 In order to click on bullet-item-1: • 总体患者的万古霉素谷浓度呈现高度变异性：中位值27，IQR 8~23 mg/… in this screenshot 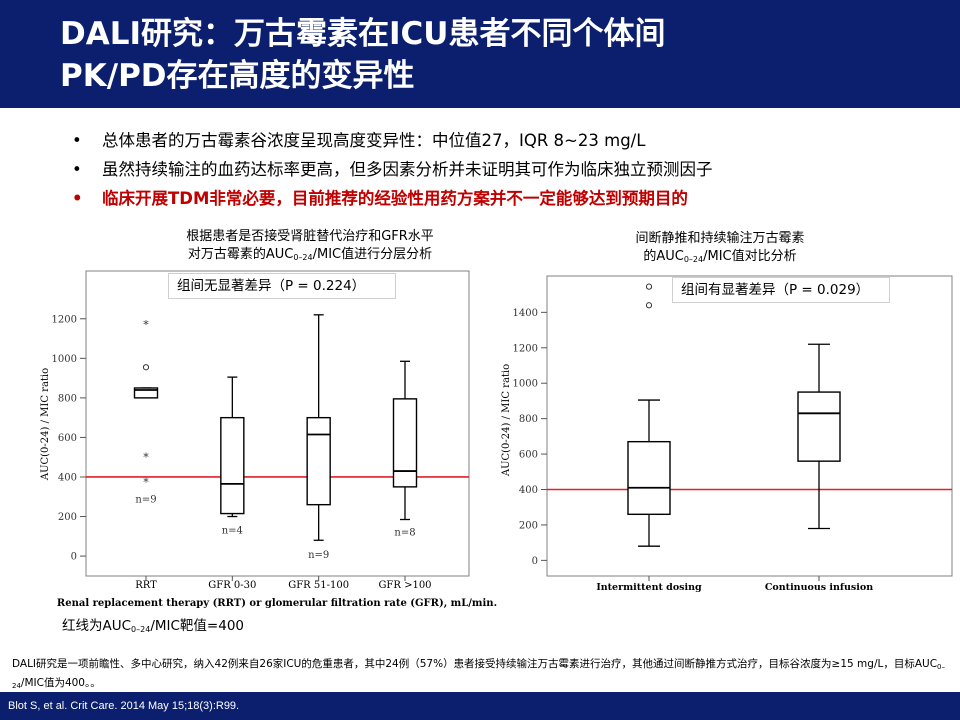, I will do `click(512, 140)`.